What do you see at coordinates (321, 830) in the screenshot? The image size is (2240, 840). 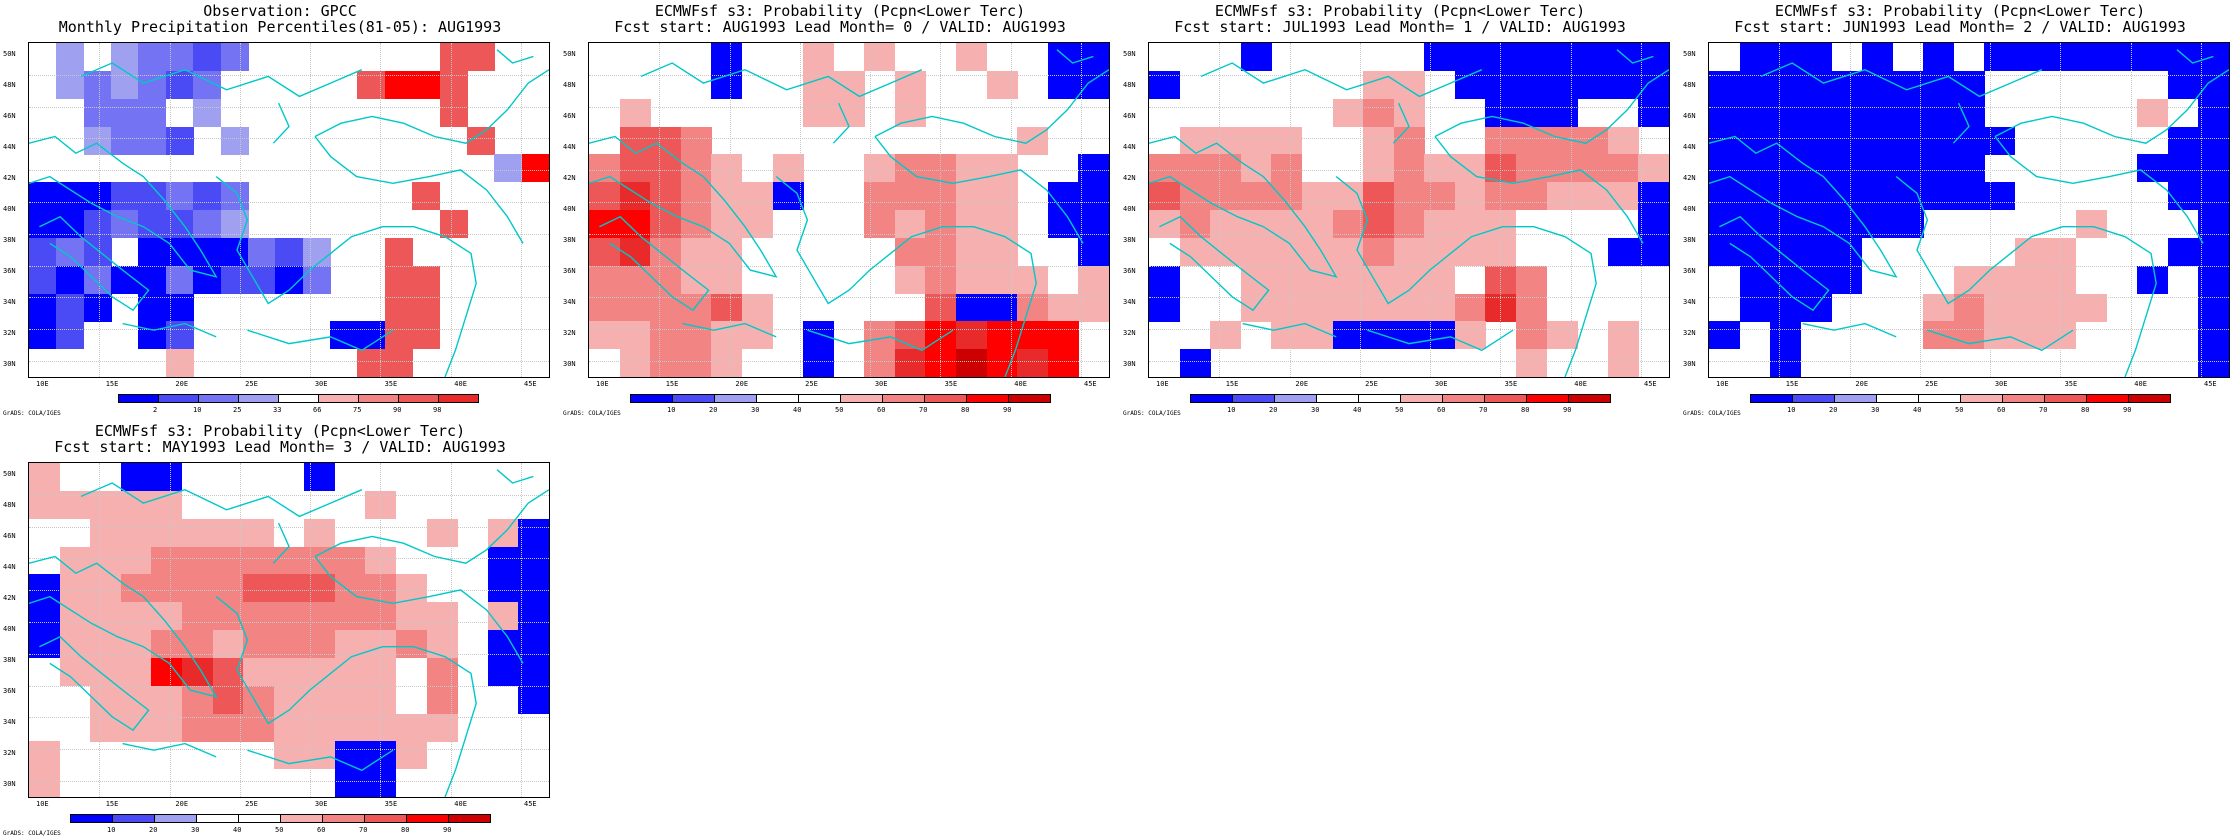 I see `colorbar-label: 60` at bounding box center [321, 830].